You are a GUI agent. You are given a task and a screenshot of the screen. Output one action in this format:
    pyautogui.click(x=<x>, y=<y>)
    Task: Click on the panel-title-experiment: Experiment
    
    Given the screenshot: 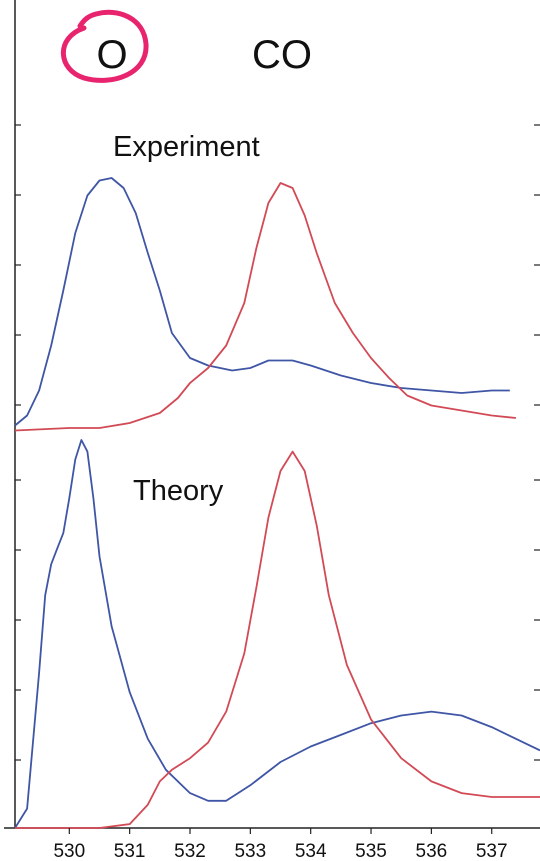 What is the action you would take?
    pyautogui.click(x=186, y=147)
    